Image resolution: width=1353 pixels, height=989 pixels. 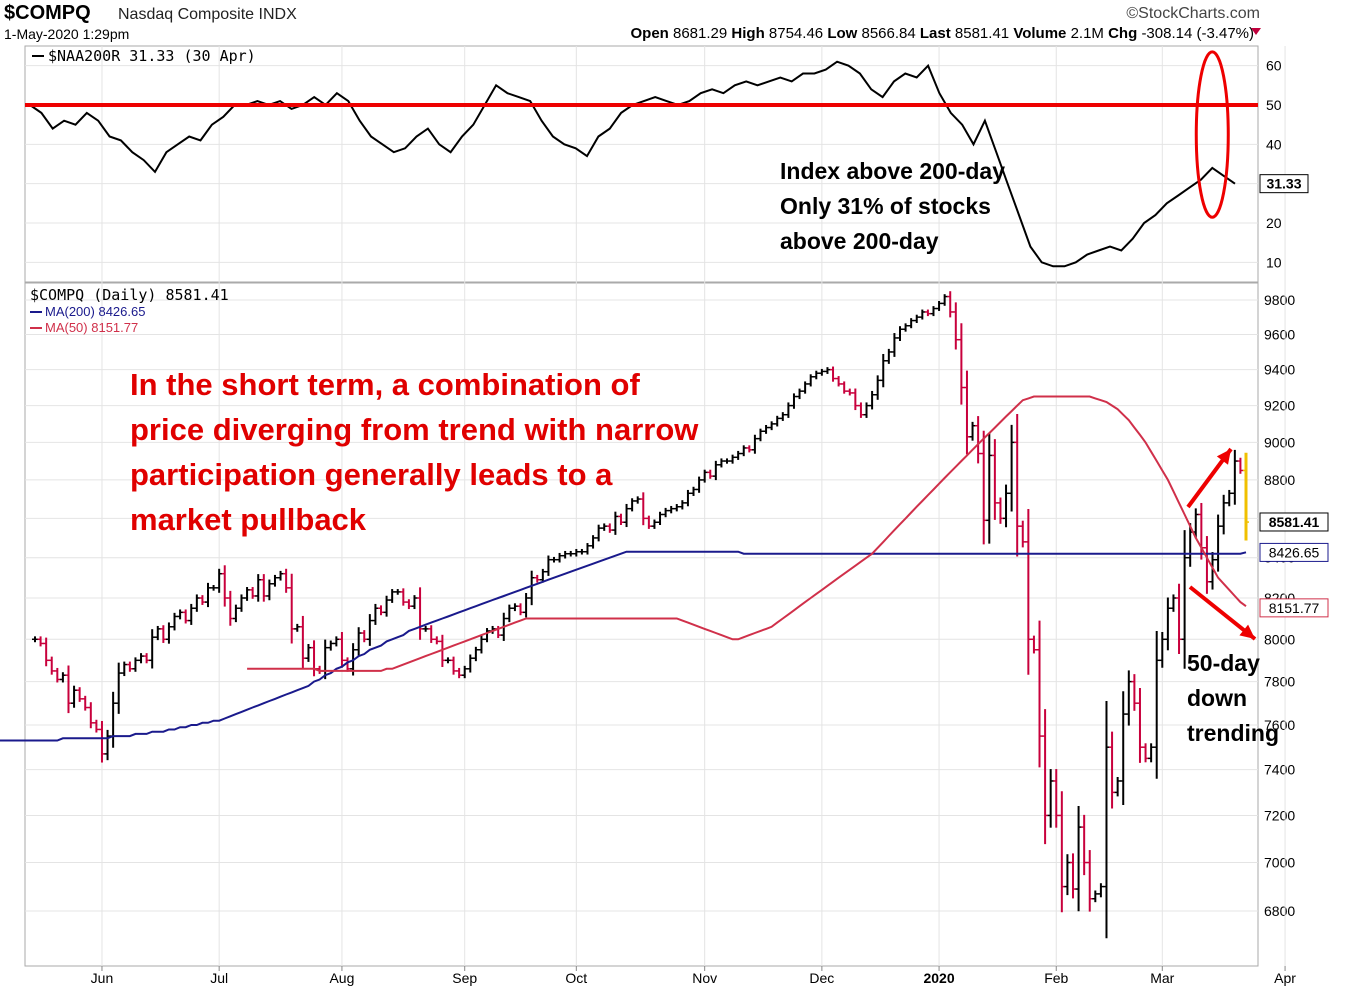 I want to click on breadth-tick-label: 10, so click(x=1274, y=262).